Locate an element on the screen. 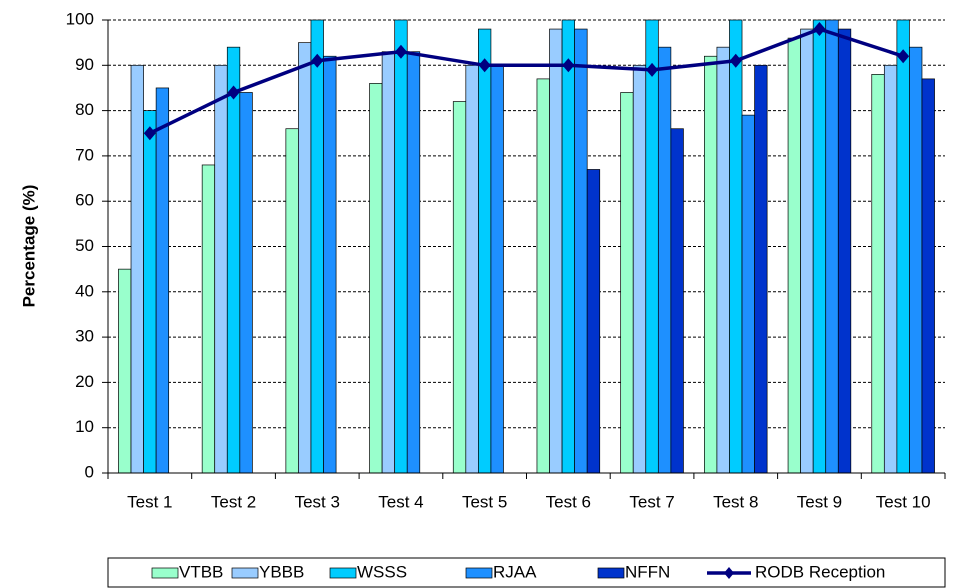 The image size is (954, 588). x-tick-label: Test 4 is located at coordinates (400, 501).